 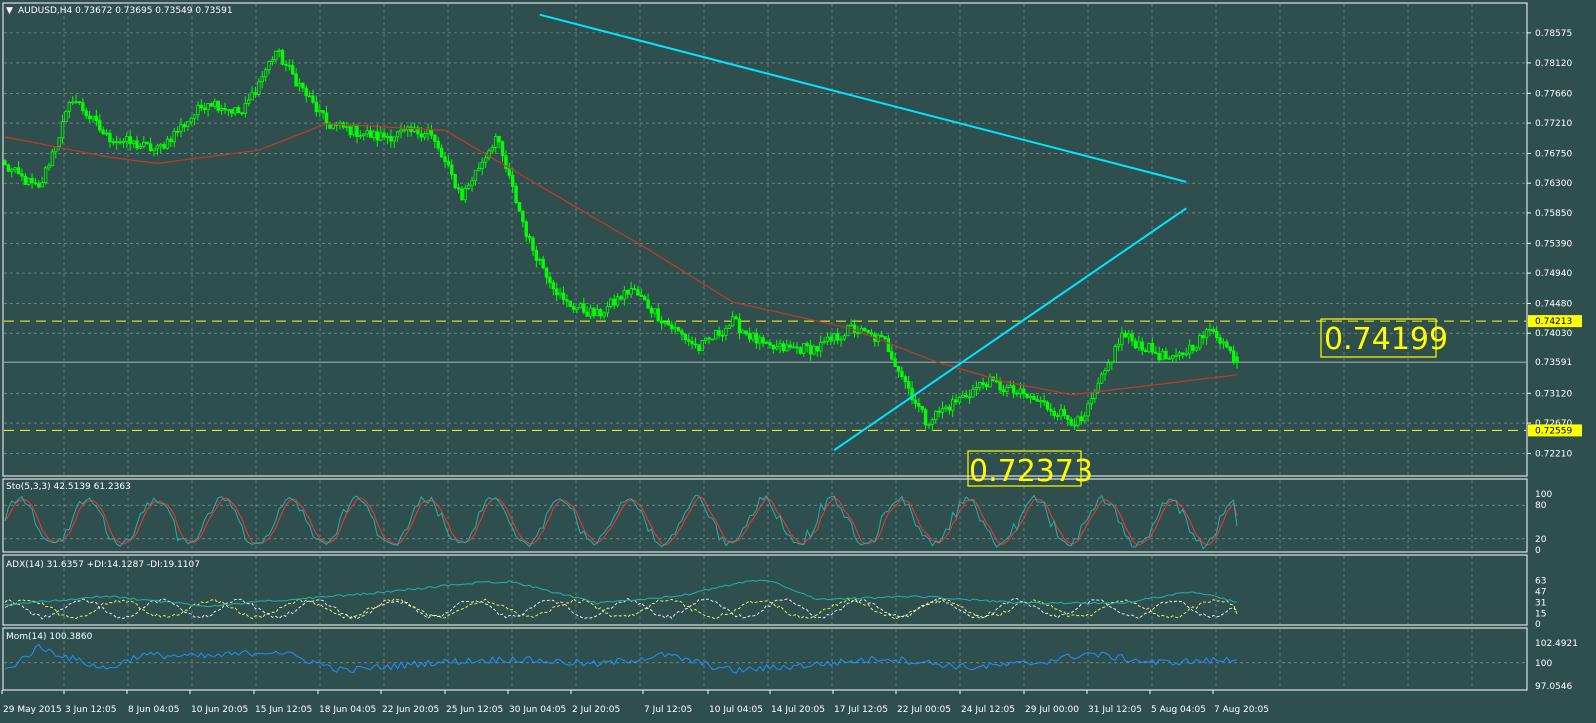 I want to click on momentum-tick-label: 97.0546, so click(x=1553, y=687).